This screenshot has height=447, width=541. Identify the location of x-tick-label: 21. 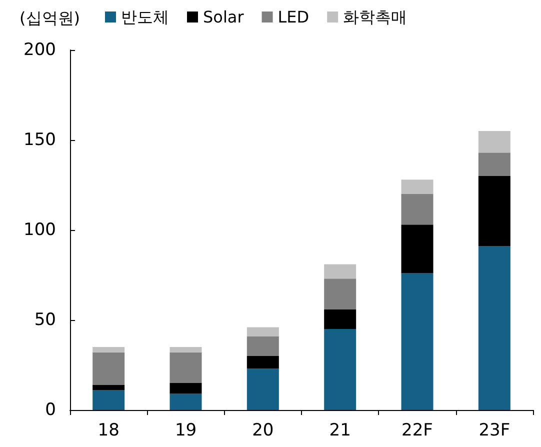
(340, 430).